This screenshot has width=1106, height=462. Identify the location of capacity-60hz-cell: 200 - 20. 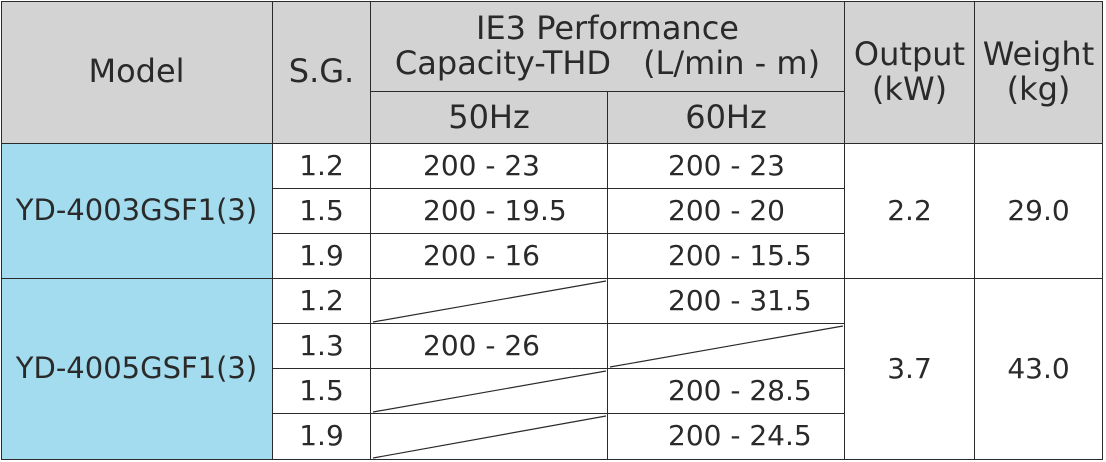
(726, 211).